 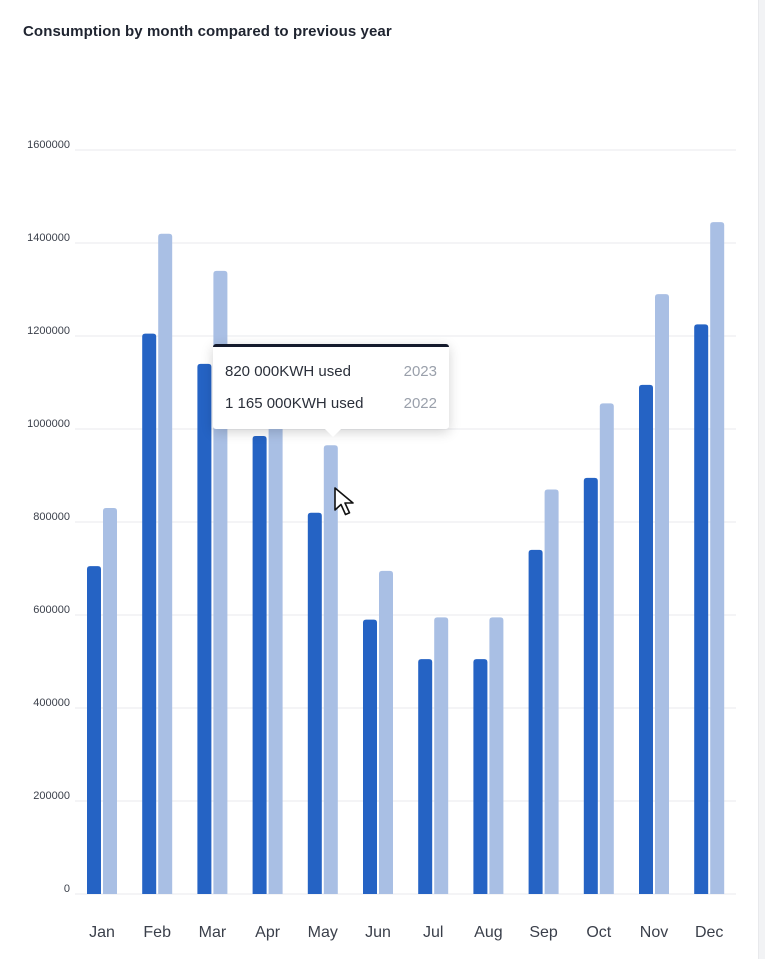 What do you see at coordinates (48, 424) in the screenshot?
I see `y-tick-label: 1000000` at bounding box center [48, 424].